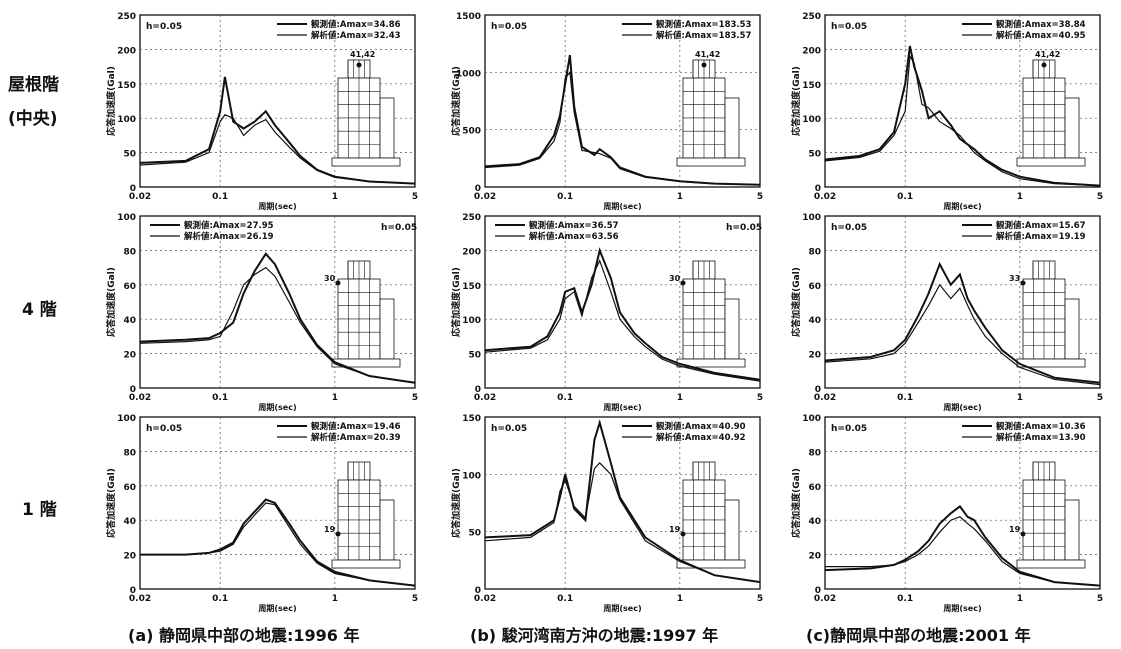 This screenshot has width=1121, height=649. What do you see at coordinates (814, 488) in the screenshot?
I see `ytick-label-c-1F: 60` at bounding box center [814, 488].